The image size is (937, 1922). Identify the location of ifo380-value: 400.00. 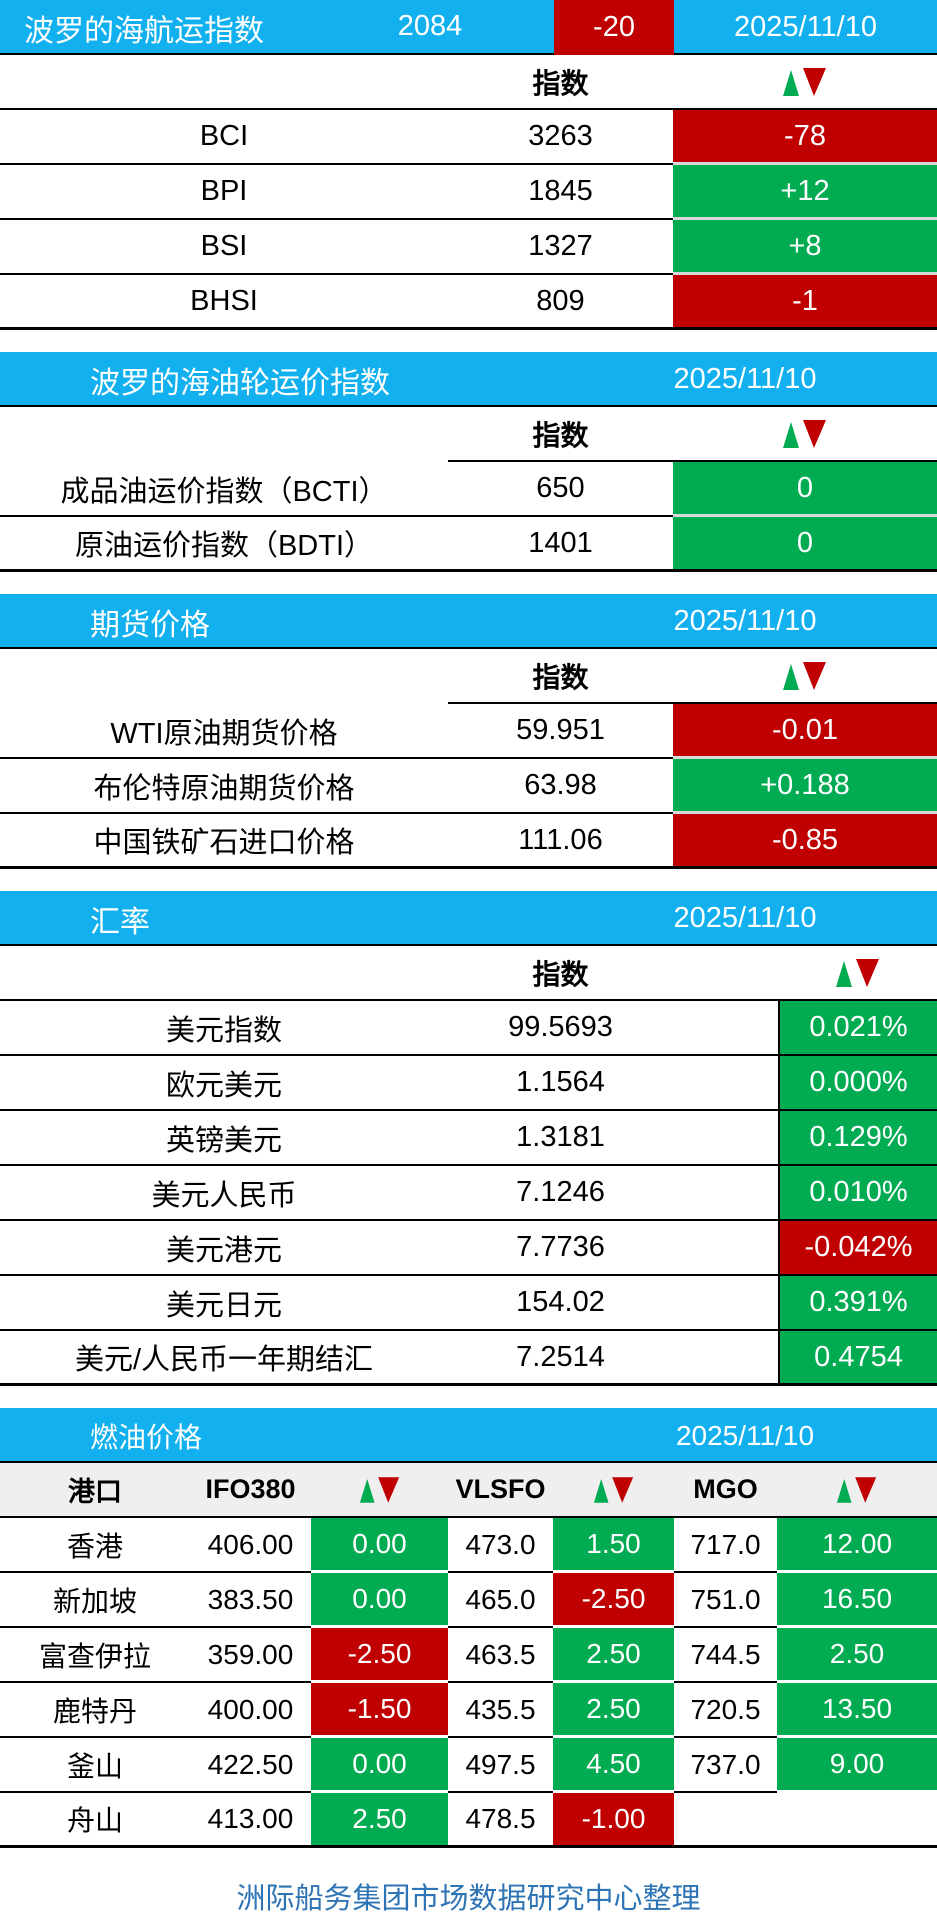
(250, 1710).